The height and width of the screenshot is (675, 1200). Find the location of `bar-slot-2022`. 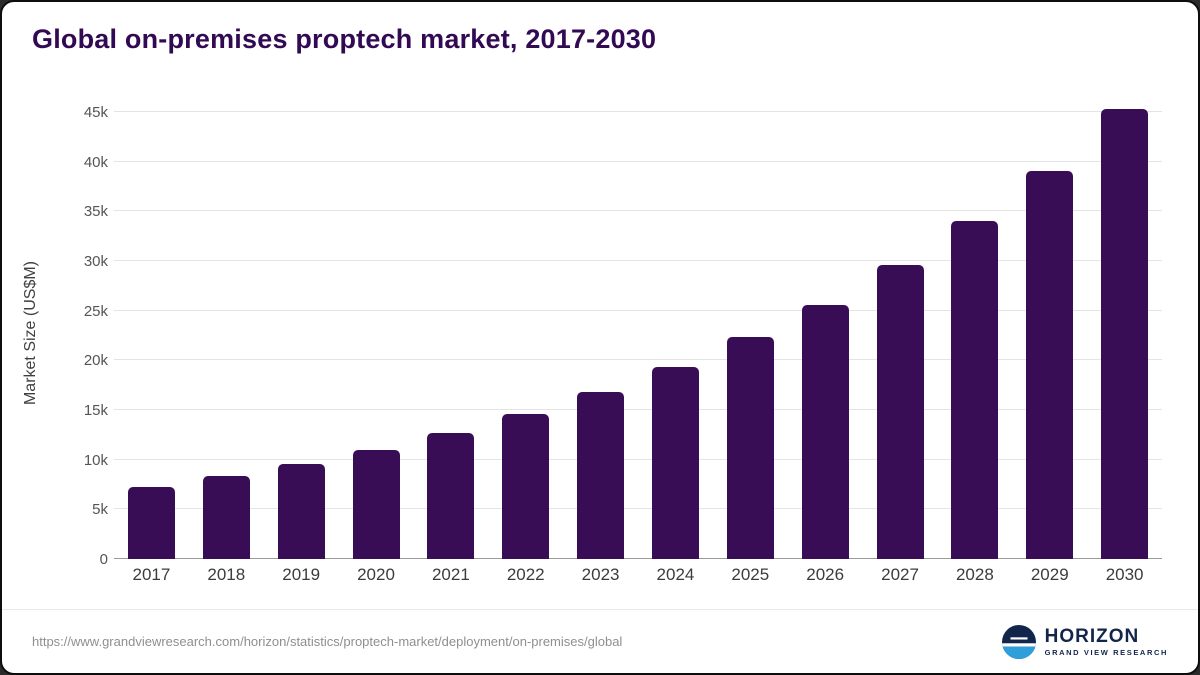

bar-slot-2022 is located at coordinates (525, 330).